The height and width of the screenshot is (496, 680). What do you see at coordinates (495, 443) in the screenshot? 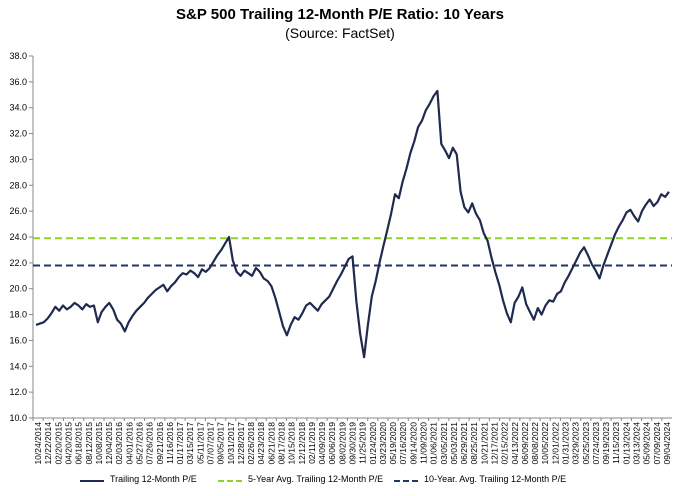
I see `x-tick-label: 12/17/2021` at bounding box center [495, 443].